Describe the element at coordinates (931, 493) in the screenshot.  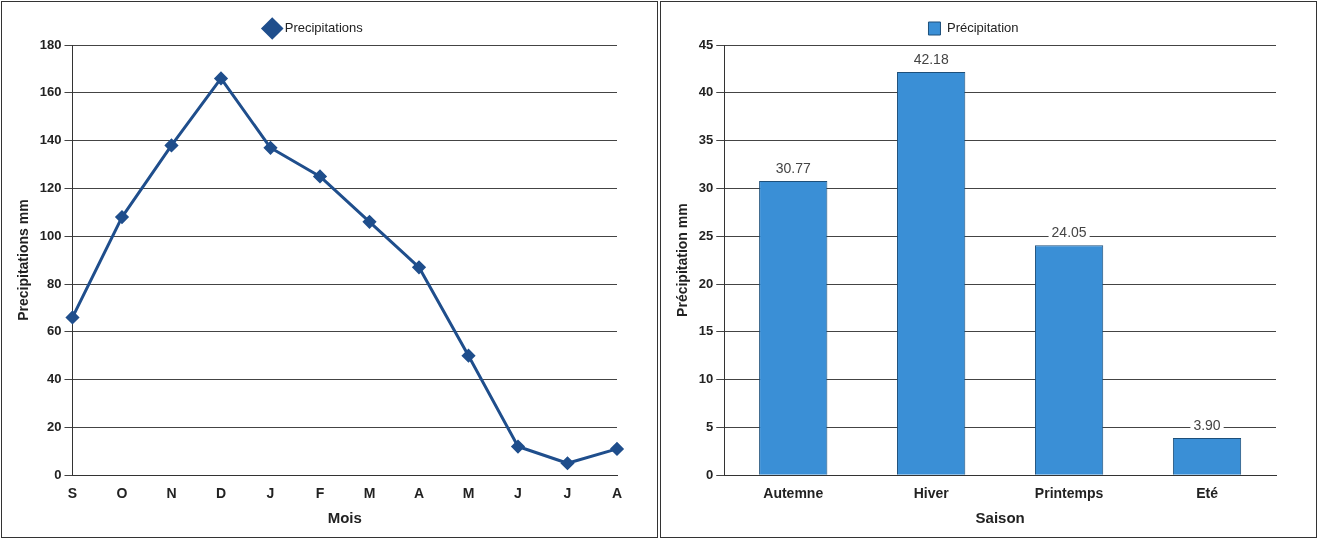
I see `x-tick-label: Hiver` at that location.